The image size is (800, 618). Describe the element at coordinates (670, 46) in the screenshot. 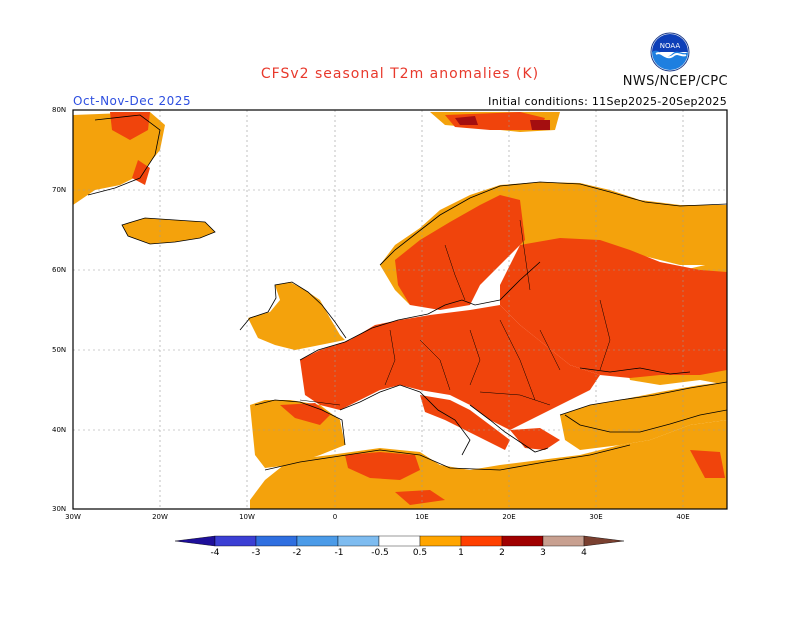

I see `logo-text: NOAA` at that location.